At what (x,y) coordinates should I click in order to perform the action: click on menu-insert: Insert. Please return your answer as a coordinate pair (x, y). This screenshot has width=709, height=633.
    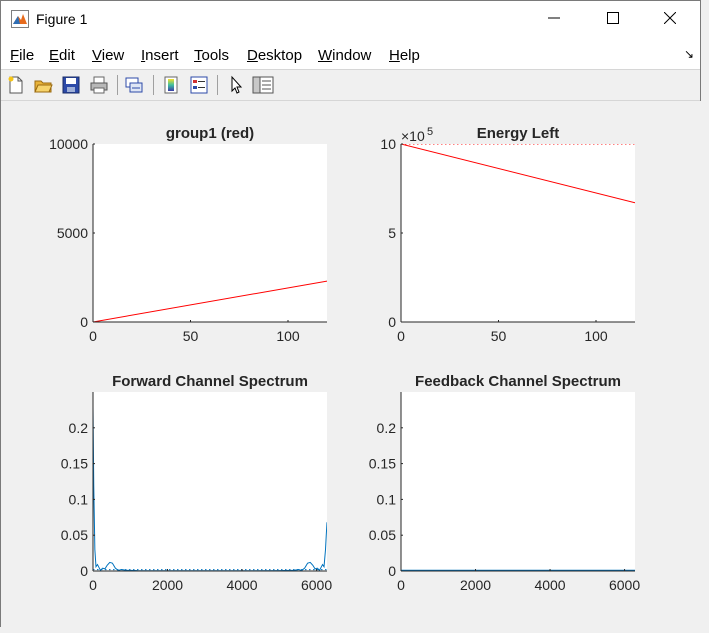
    Looking at the image, I should click on (160, 55).